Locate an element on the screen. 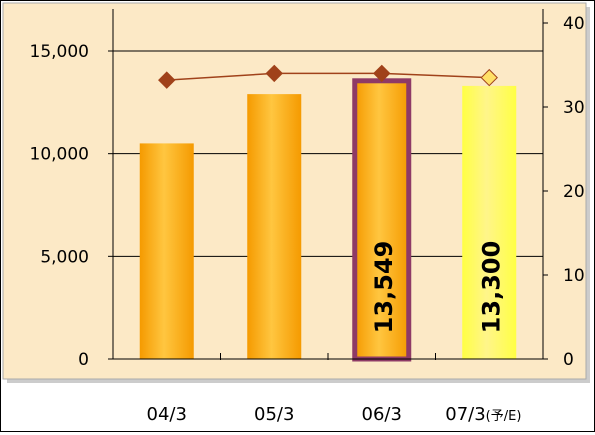 Image resolution: width=595 pixels, height=435 pixels. left-tick-label: 5,000 is located at coordinates (64, 257).